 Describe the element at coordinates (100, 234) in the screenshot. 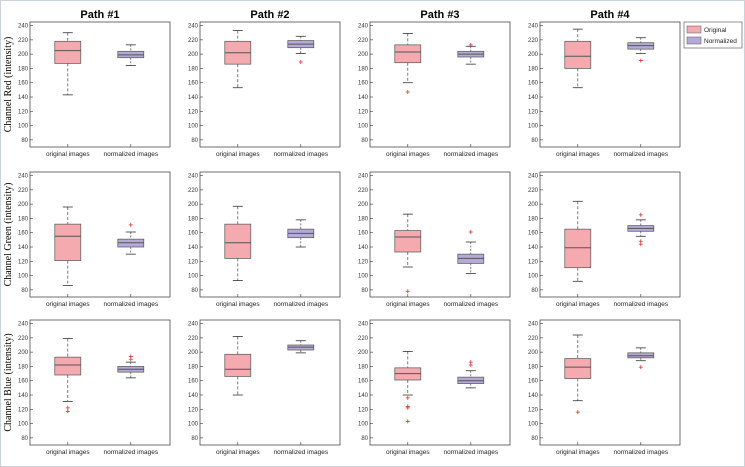

I see `panel-r2-c1` at that location.